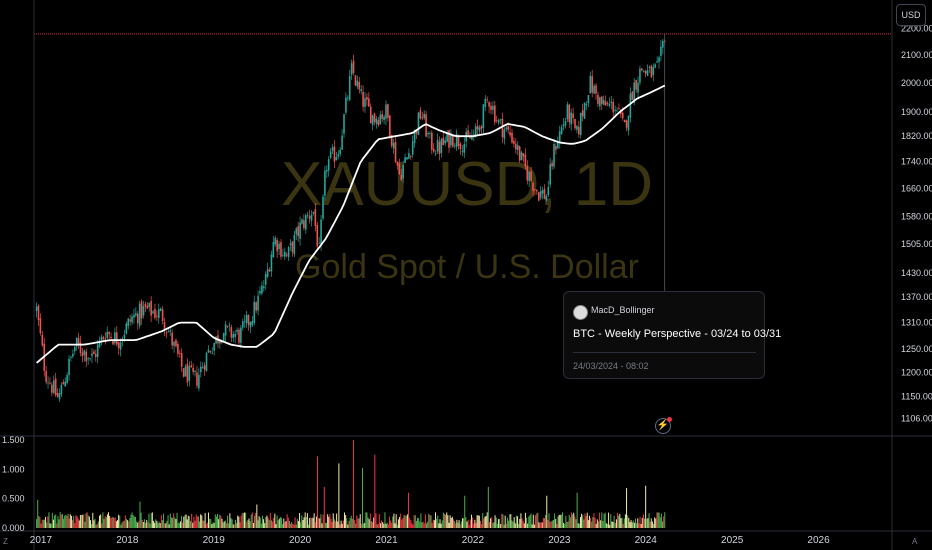 This screenshot has height=550, width=932. Describe the element at coordinates (916, 372) in the screenshot. I see `price-tick-label: 1200.000` at that location.